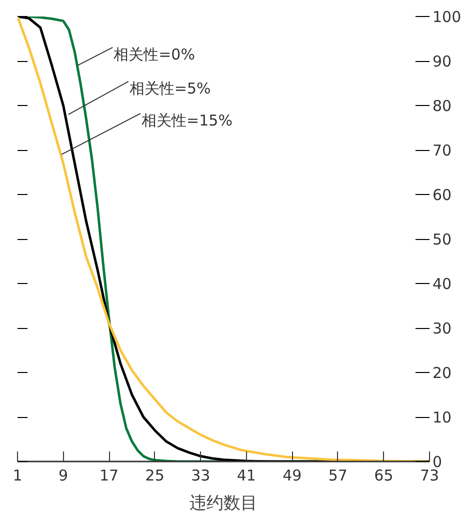 The image size is (473, 528). Describe the element at coordinates (442, 284) in the screenshot. I see `y-tick-label: 40` at that location.